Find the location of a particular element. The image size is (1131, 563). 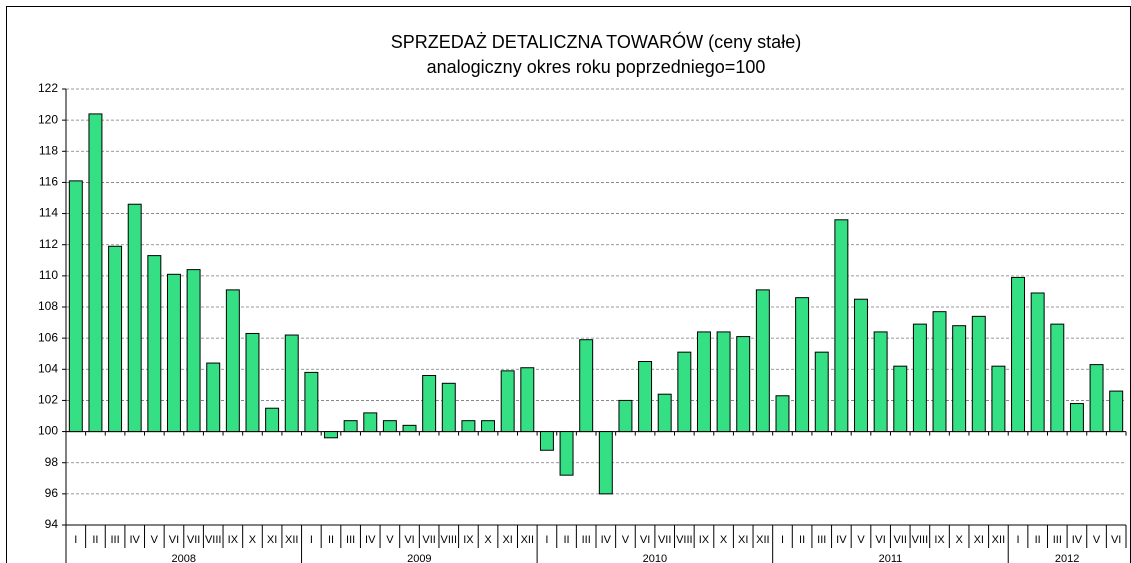

chart-title: SPRZEDAŻ DETALICZNA TOWARÓW (ceny stałe) is located at coordinates (596, 41).